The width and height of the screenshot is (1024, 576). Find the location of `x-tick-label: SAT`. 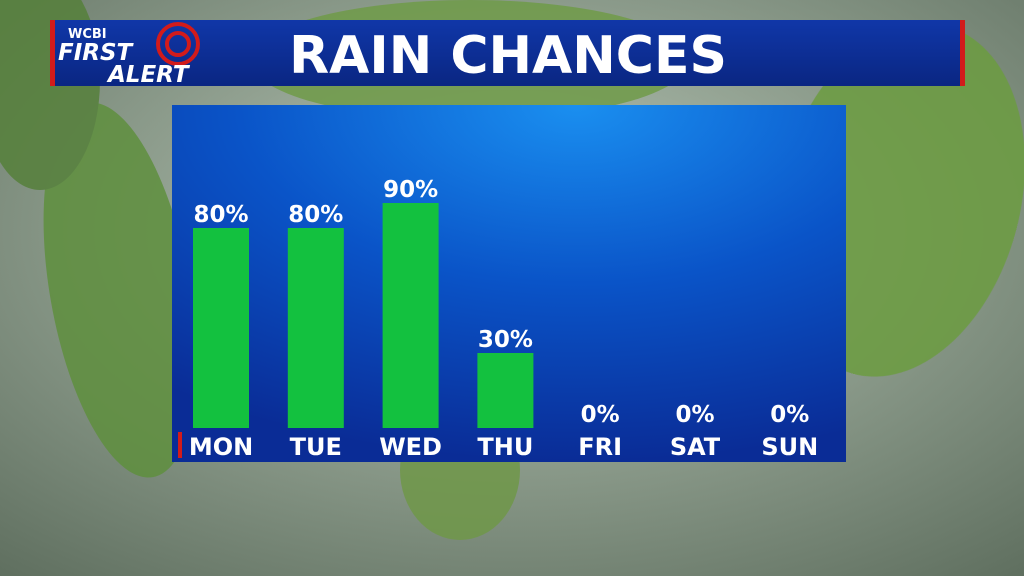

x-tick-label: SAT is located at coordinates (695, 447).